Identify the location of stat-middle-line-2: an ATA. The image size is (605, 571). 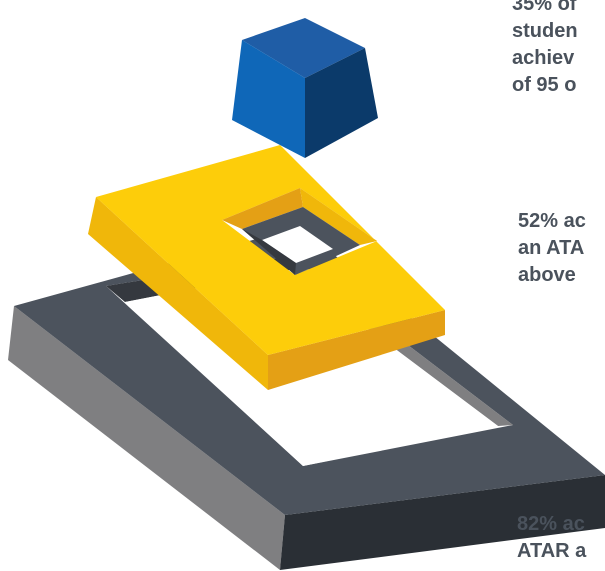
(551, 248).